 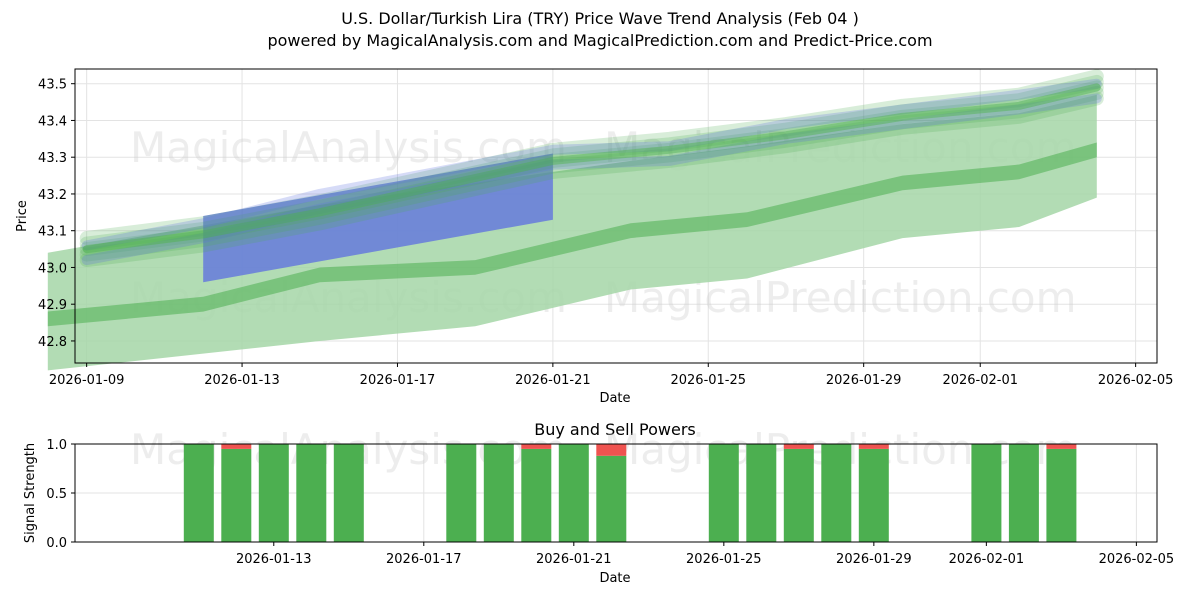 What do you see at coordinates (424, 559) in the screenshot?
I see `signal-x-tick-label: 2026-01-17` at bounding box center [424, 559].